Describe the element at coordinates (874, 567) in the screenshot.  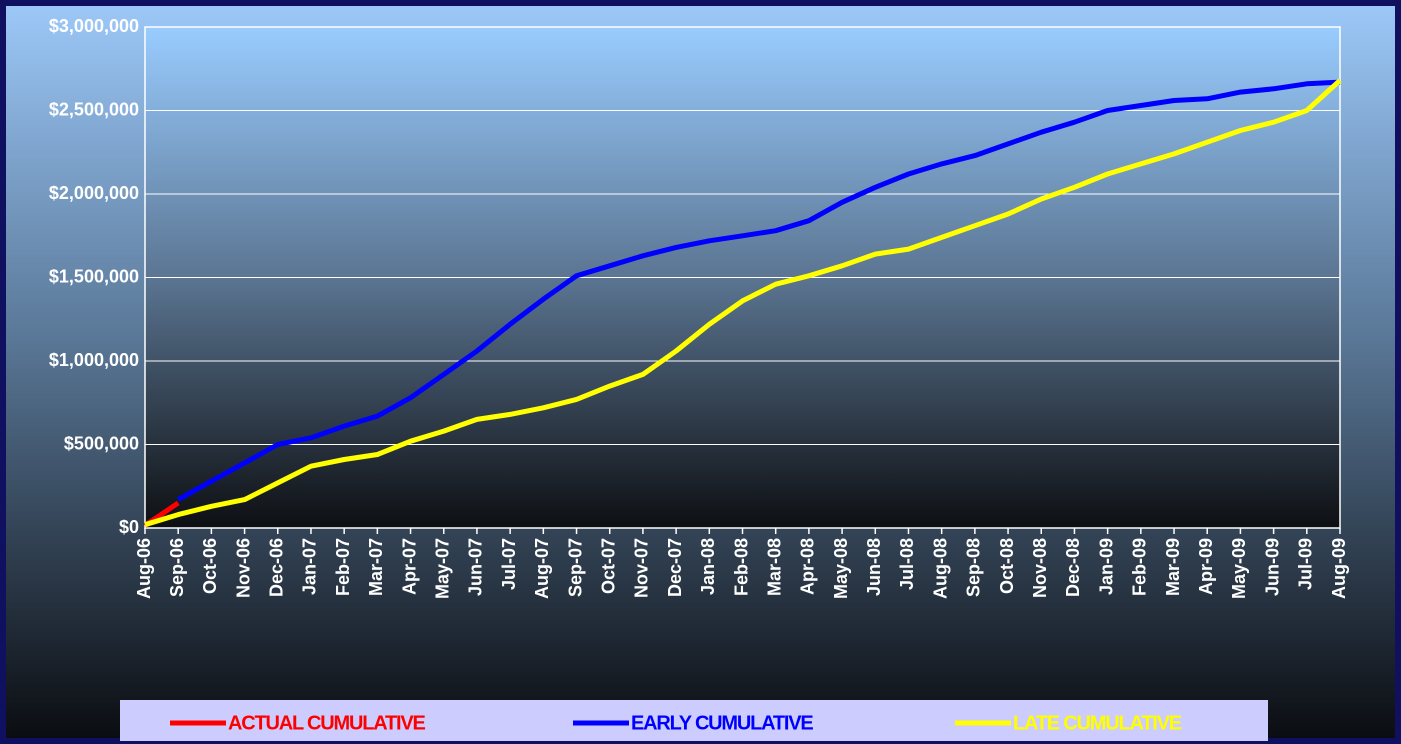
I see `x-tick-label: Jun-08` at that location.